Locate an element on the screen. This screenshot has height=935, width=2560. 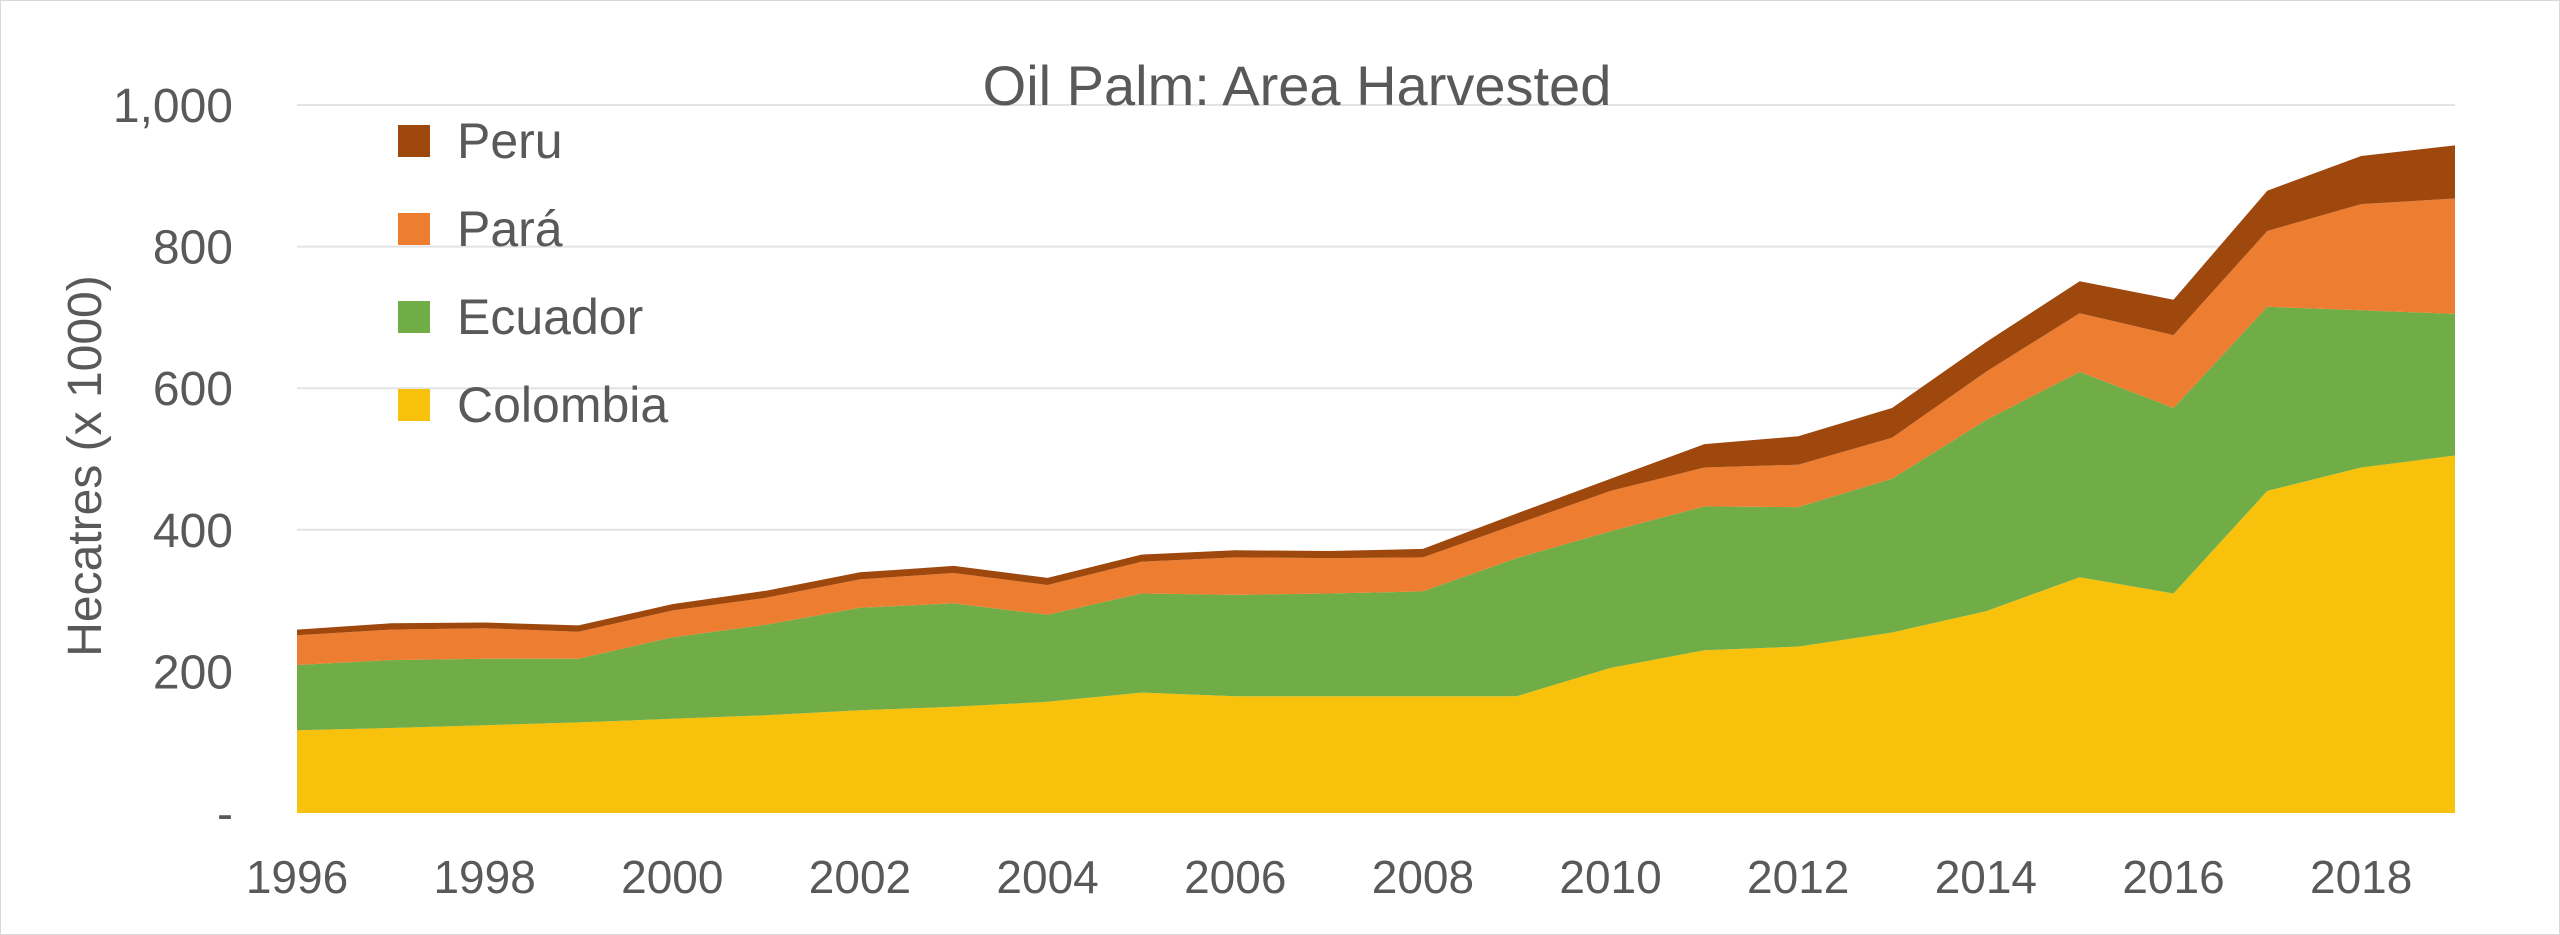
y-tick-label: 200 is located at coordinates (193, 672).